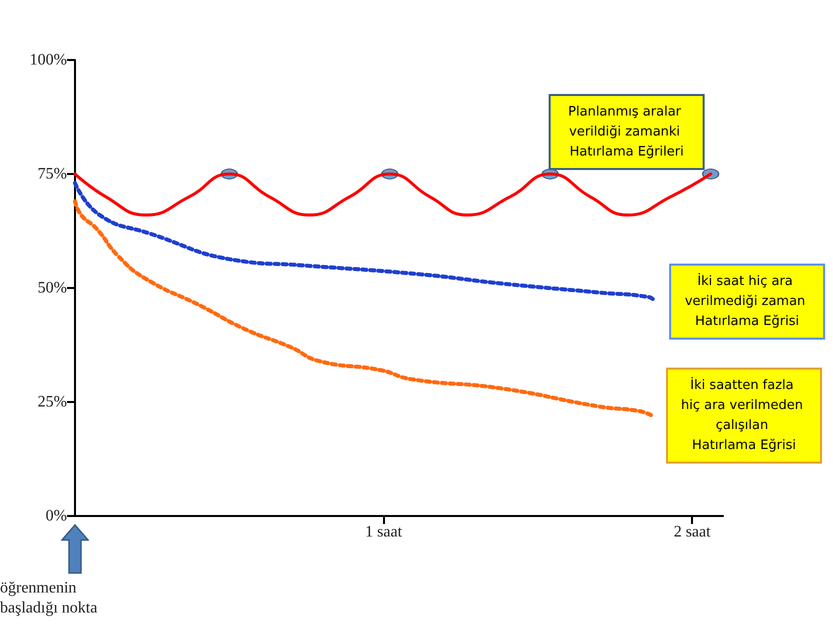 The image size is (833, 626). What do you see at coordinates (56, 516) in the screenshot?
I see `y-tick-label: 0%` at bounding box center [56, 516].